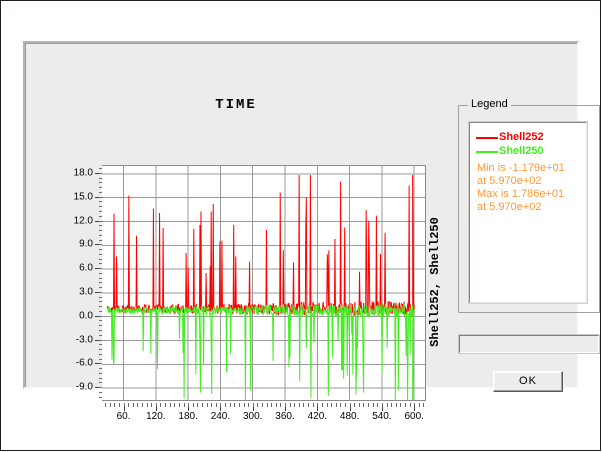  What do you see at coordinates (267, 419) in the screenshot?
I see `x-axis-tick-labels: 60. 120. 180. 240. 300. 360. 420. 480. 540. 600.` at bounding box center [267, 419].